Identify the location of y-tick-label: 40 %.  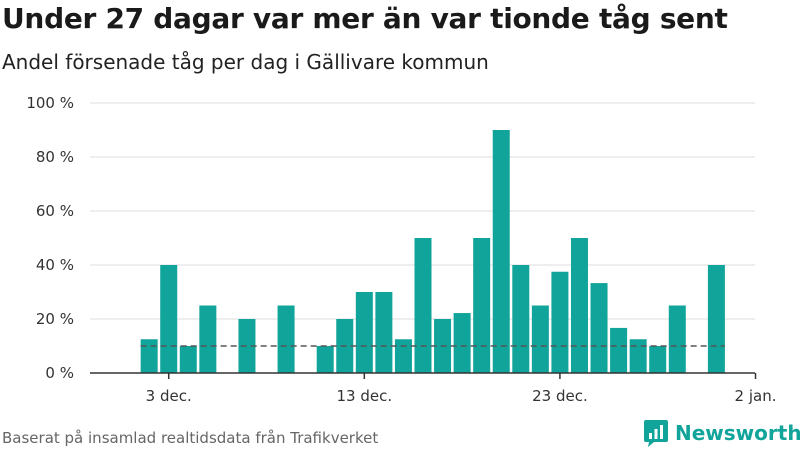
(55, 265).